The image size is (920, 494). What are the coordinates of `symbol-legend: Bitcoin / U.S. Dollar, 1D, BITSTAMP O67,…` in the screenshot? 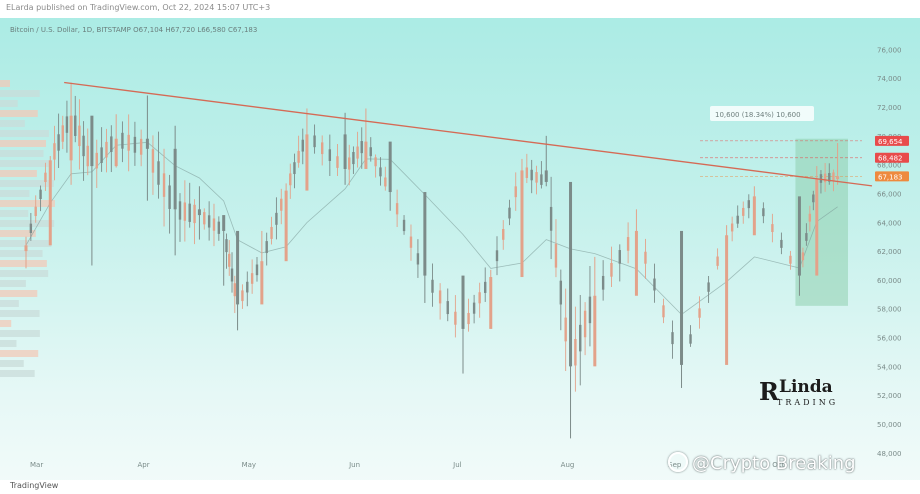 It's located at (134, 30).